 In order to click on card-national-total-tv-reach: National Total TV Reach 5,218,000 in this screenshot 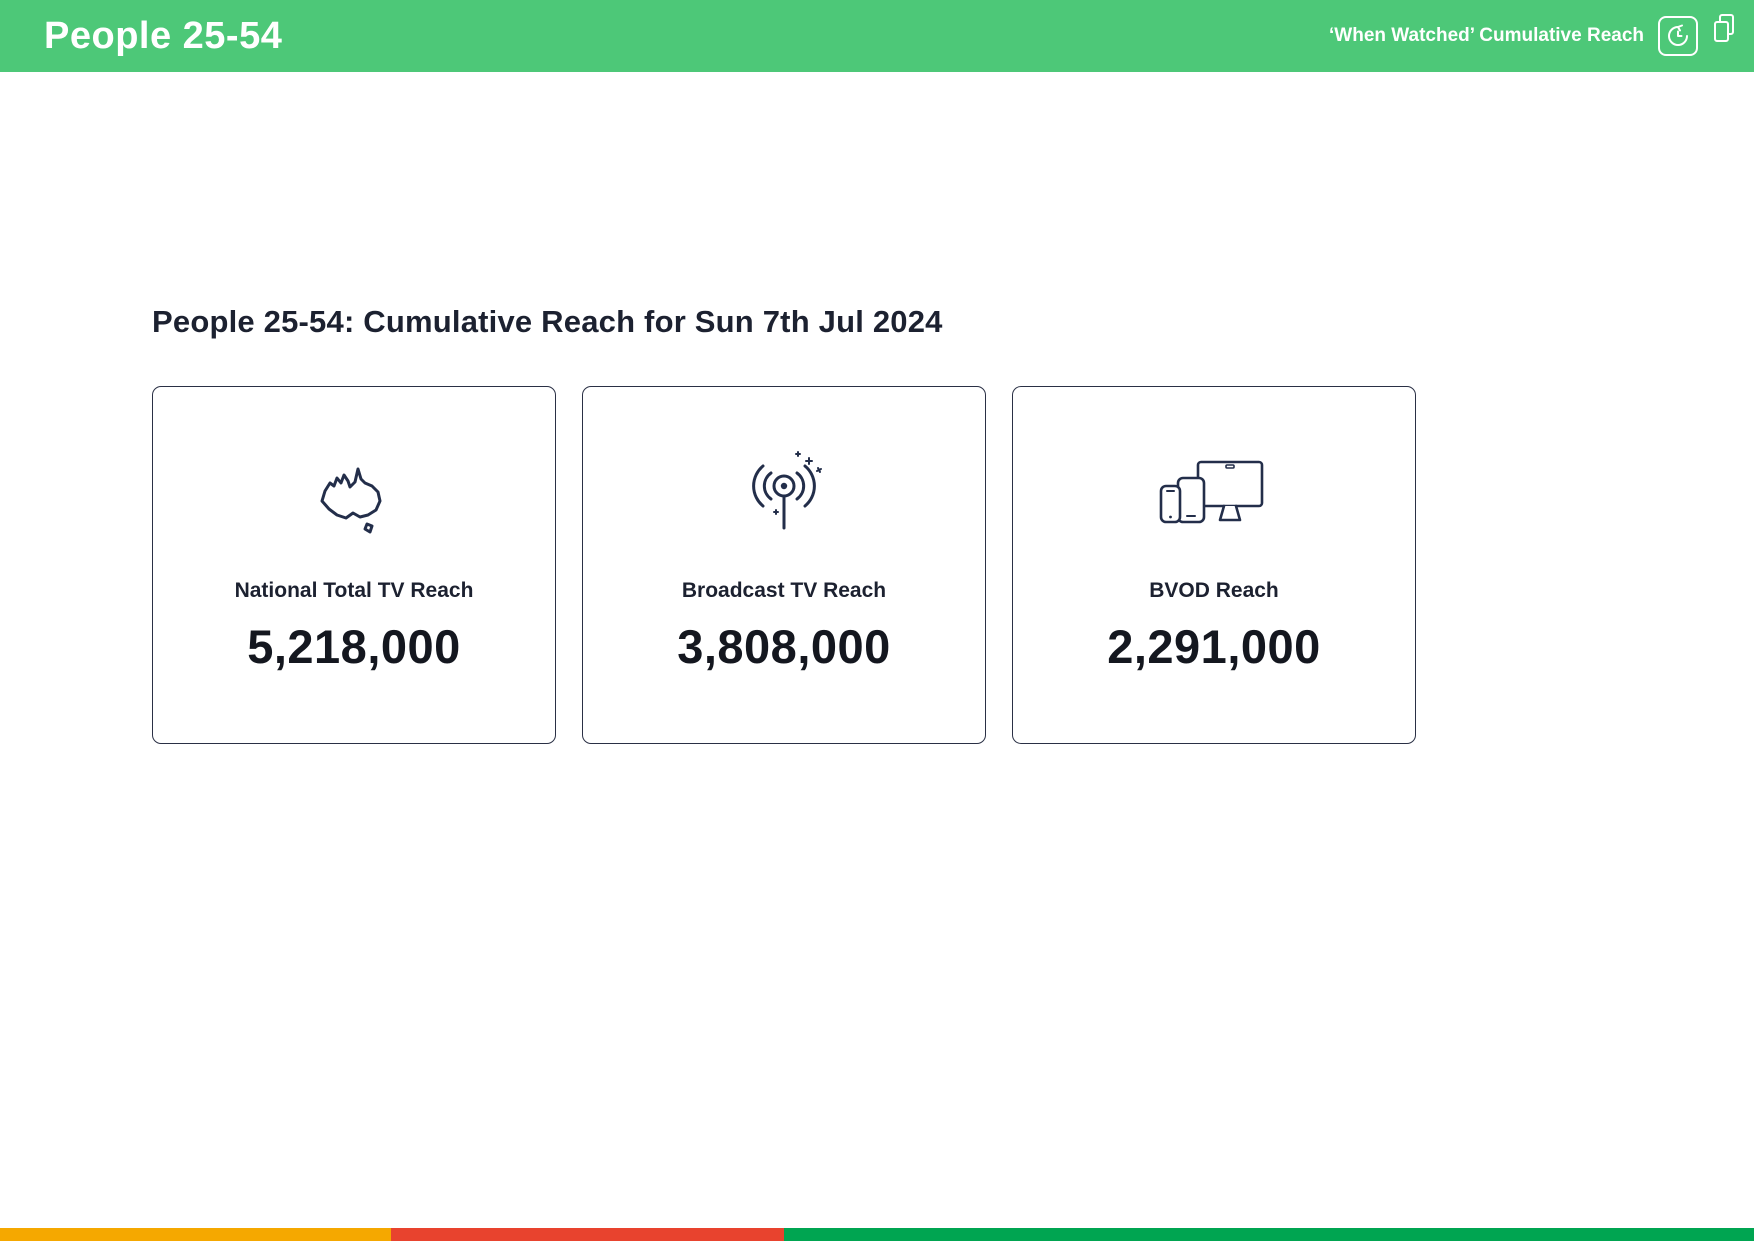, I will do `click(354, 565)`.